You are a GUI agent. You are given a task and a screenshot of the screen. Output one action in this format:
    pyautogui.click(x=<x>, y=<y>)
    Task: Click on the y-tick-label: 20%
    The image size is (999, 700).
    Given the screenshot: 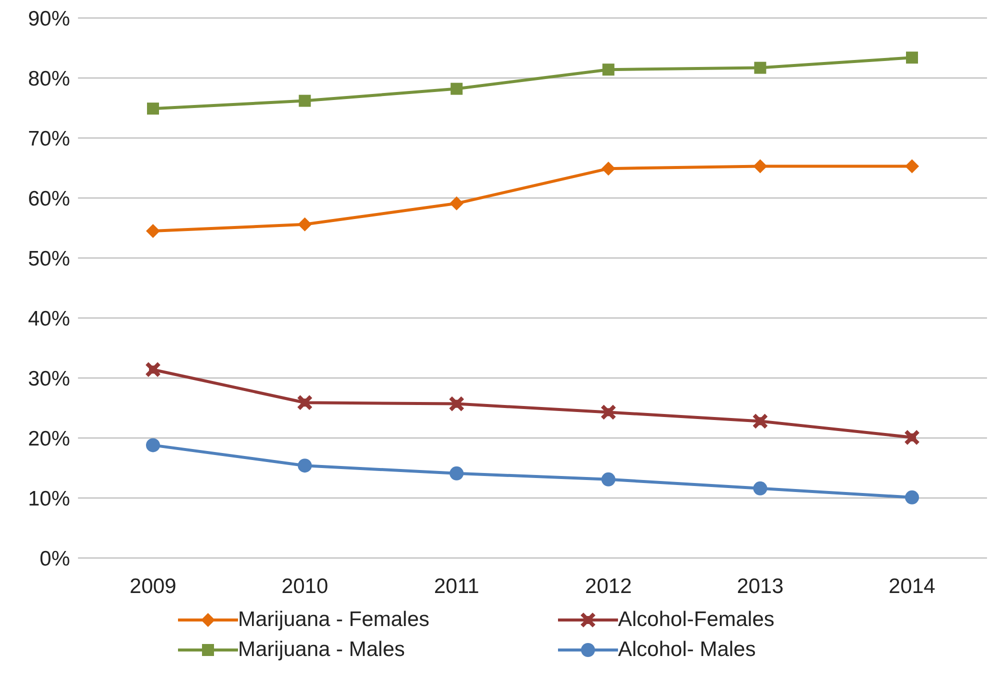 What is the action you would take?
    pyautogui.click(x=49, y=438)
    